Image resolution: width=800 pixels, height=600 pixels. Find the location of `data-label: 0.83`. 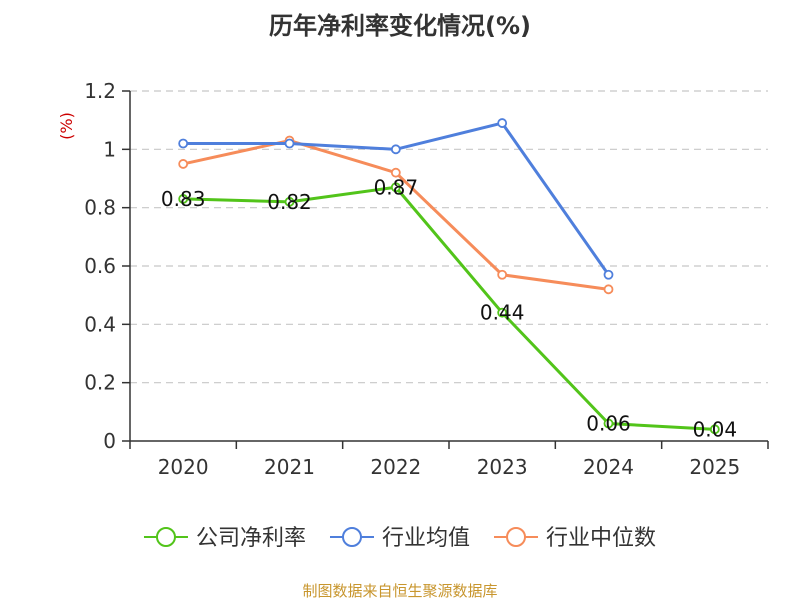

data-label: 0.83 is located at coordinates (183, 199).